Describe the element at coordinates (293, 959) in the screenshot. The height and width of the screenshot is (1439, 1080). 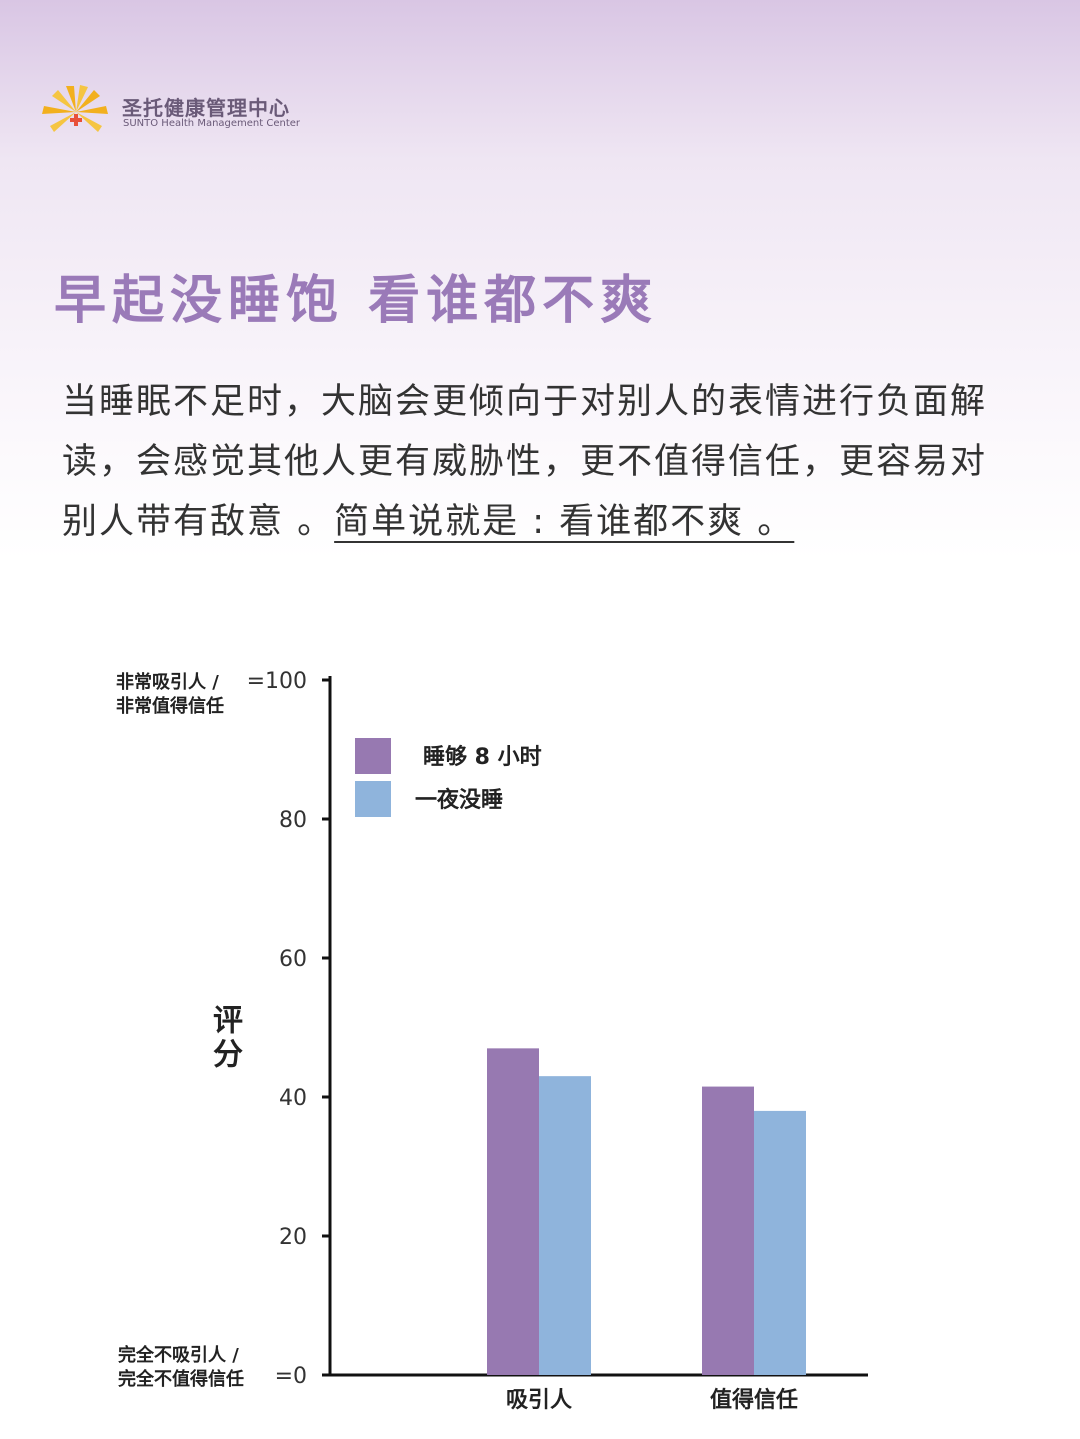
I see `y-tick-label: 60` at that location.